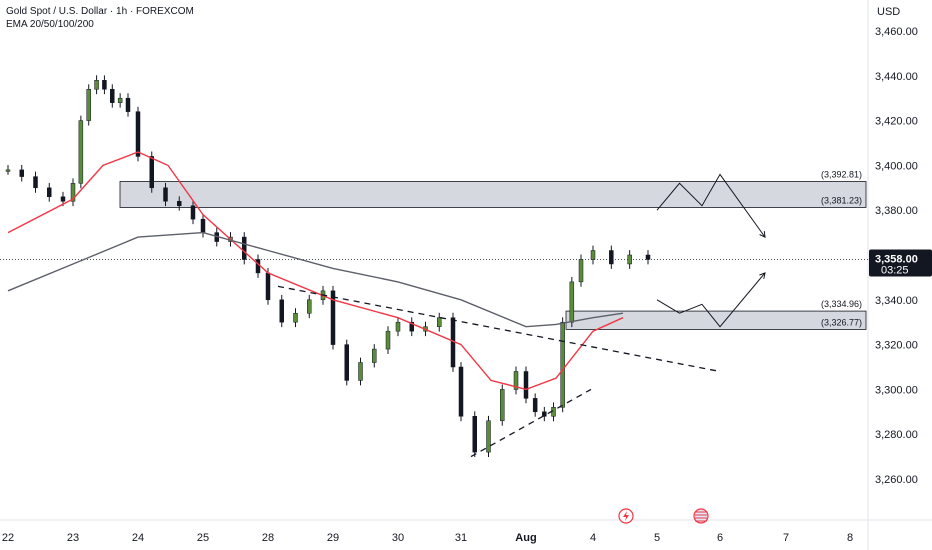  Describe the element at coordinates (895, 270) in the screenshot. I see `price-countdown: 03:25` at that location.